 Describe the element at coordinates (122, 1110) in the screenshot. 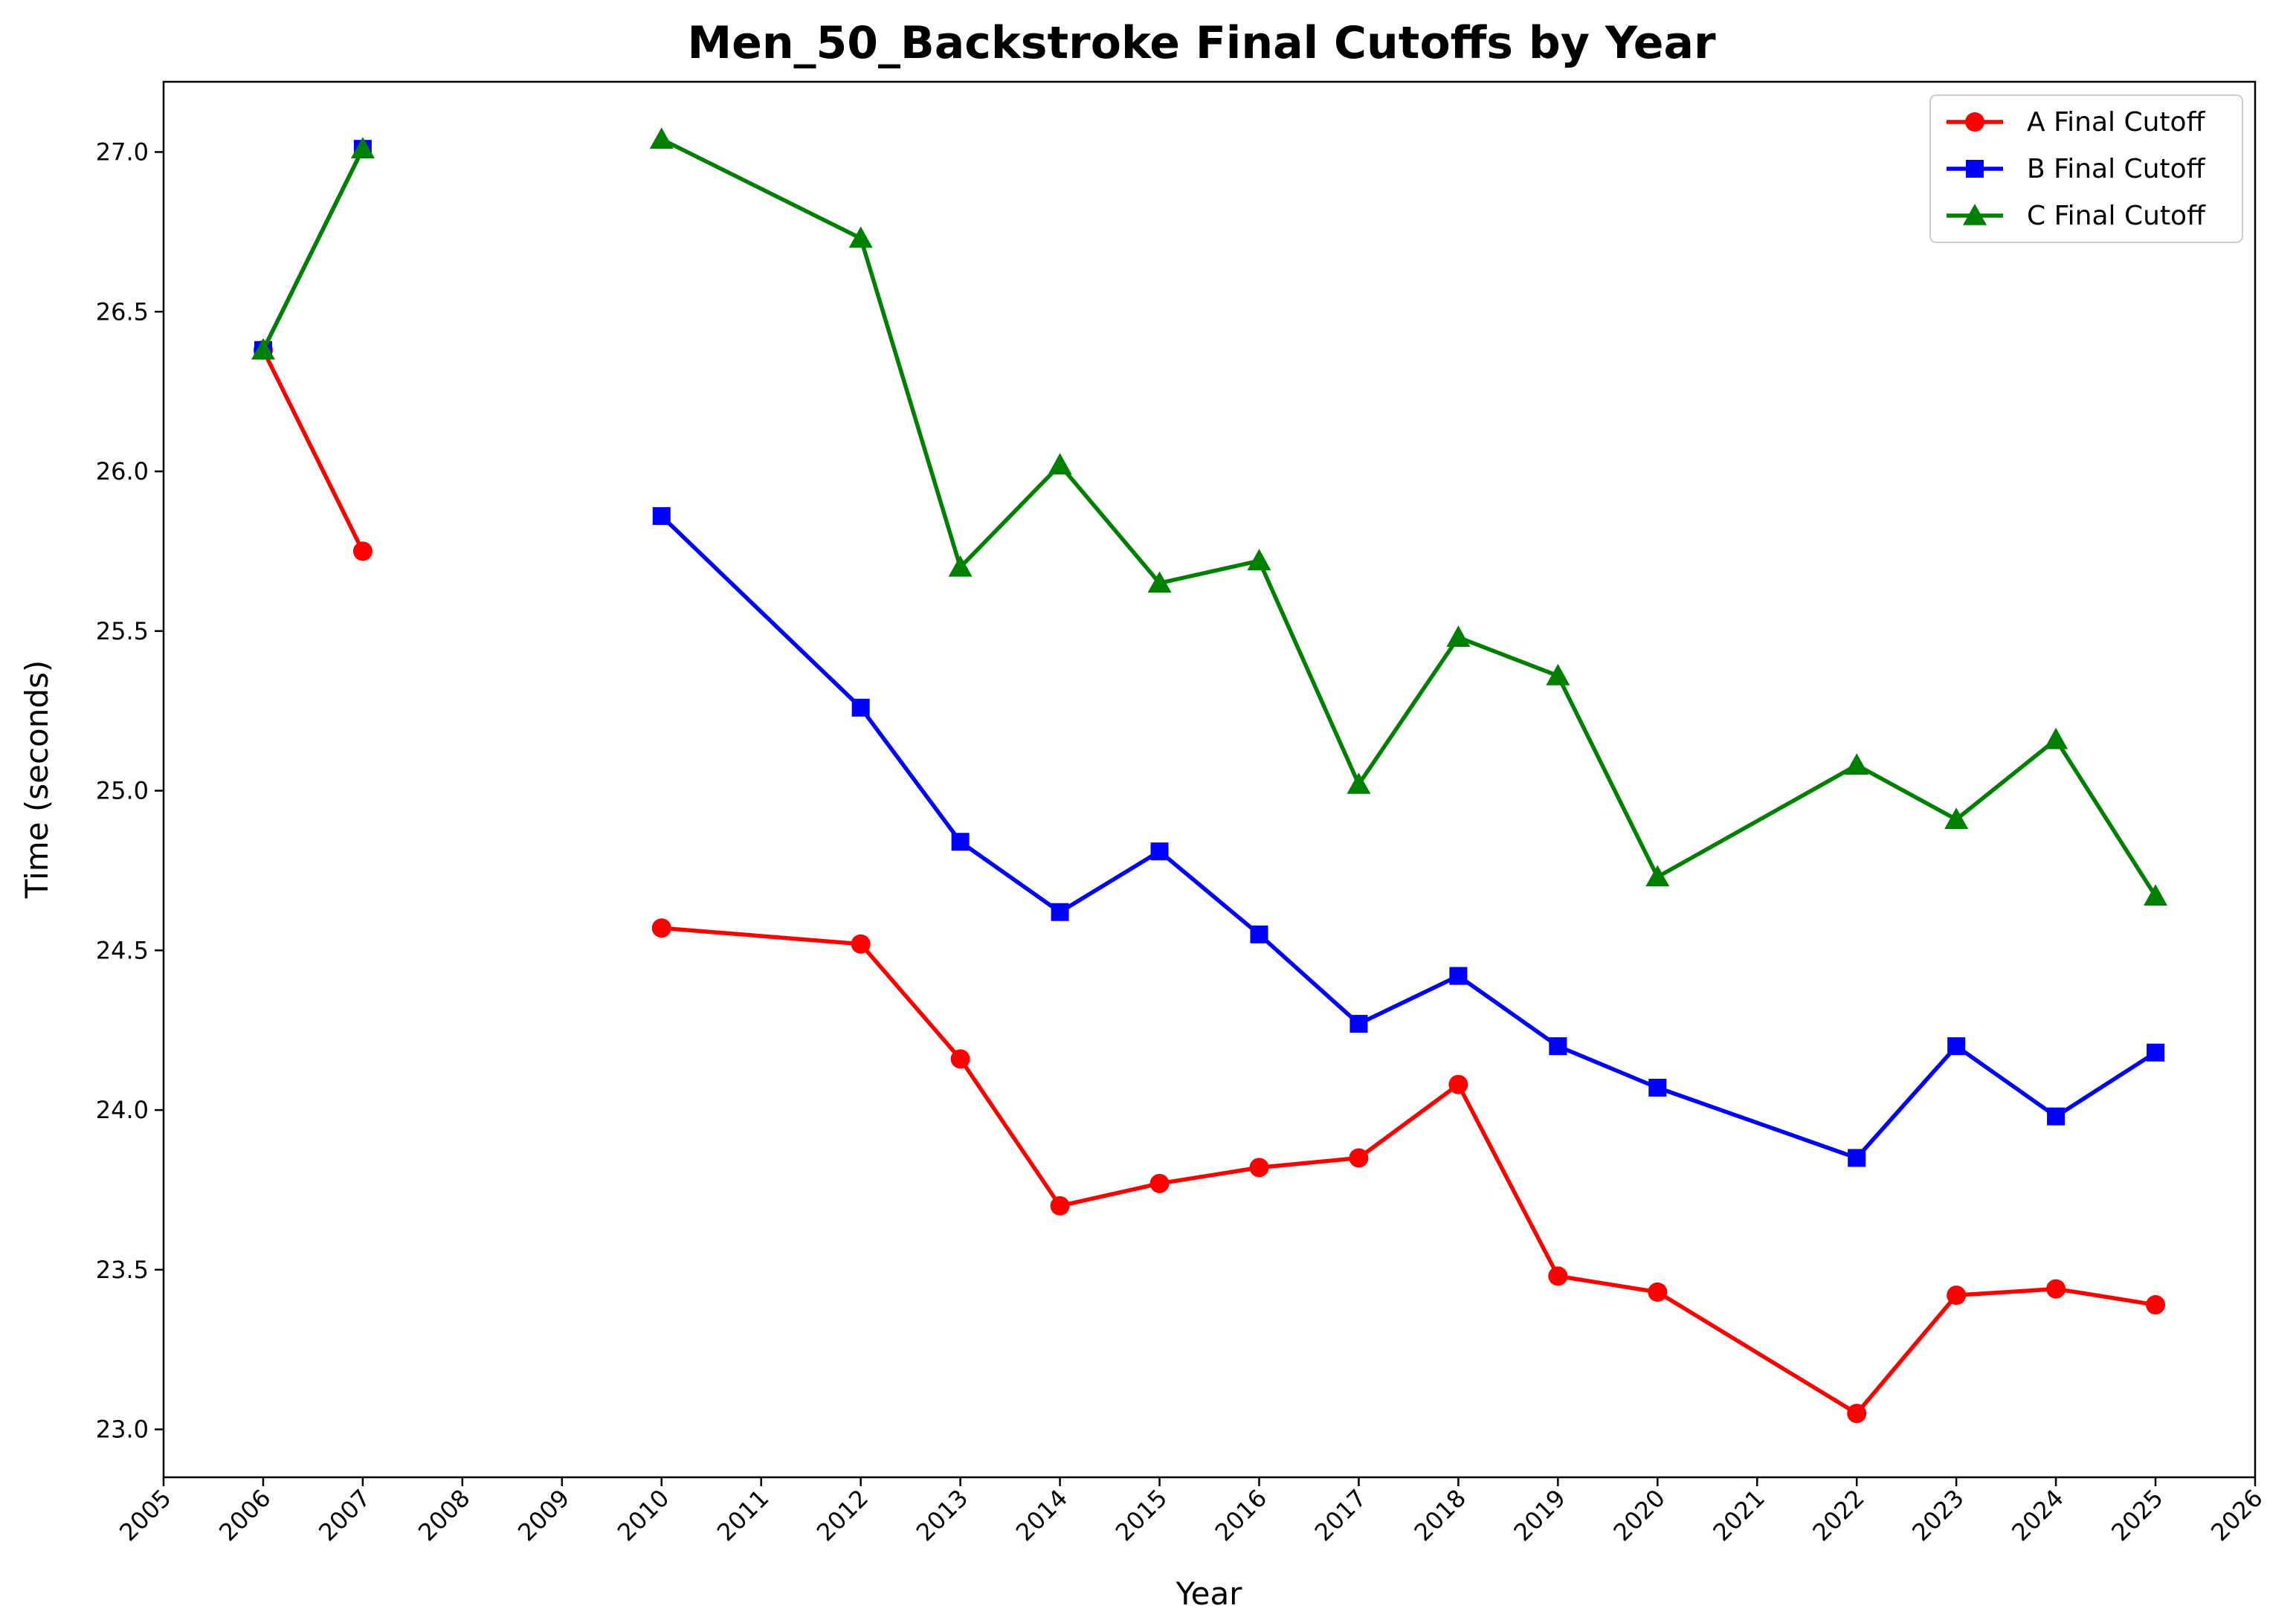

I see `y-tick-label: 24.0` at that location.